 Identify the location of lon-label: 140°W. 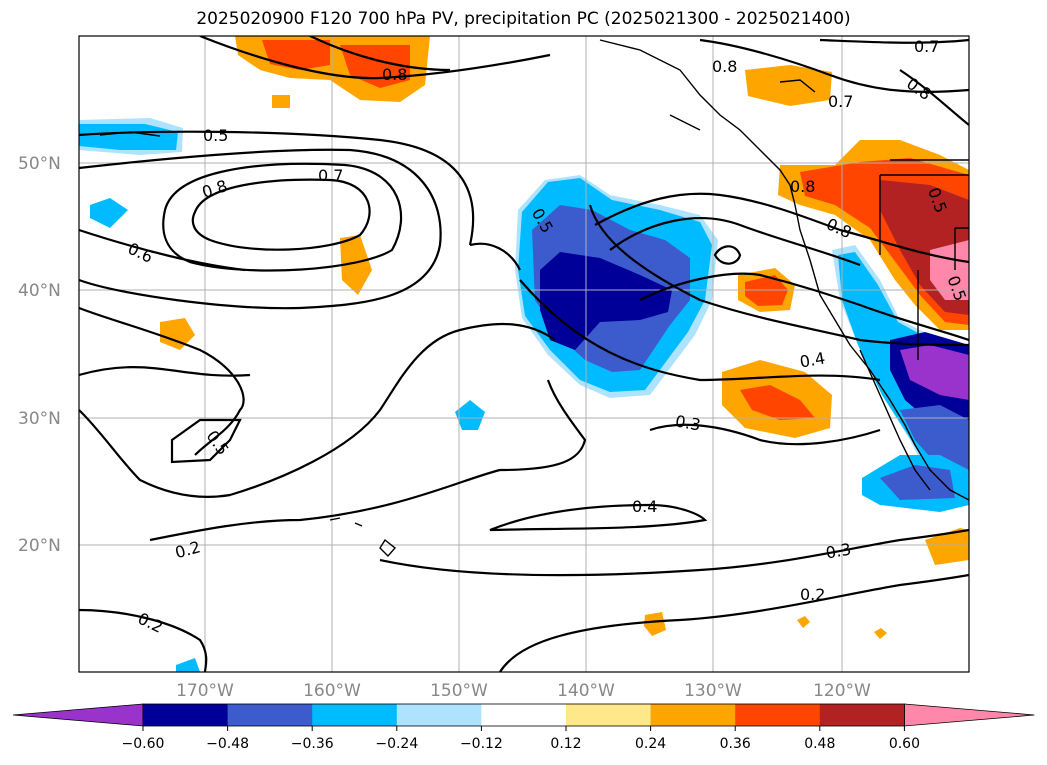
(586, 691).